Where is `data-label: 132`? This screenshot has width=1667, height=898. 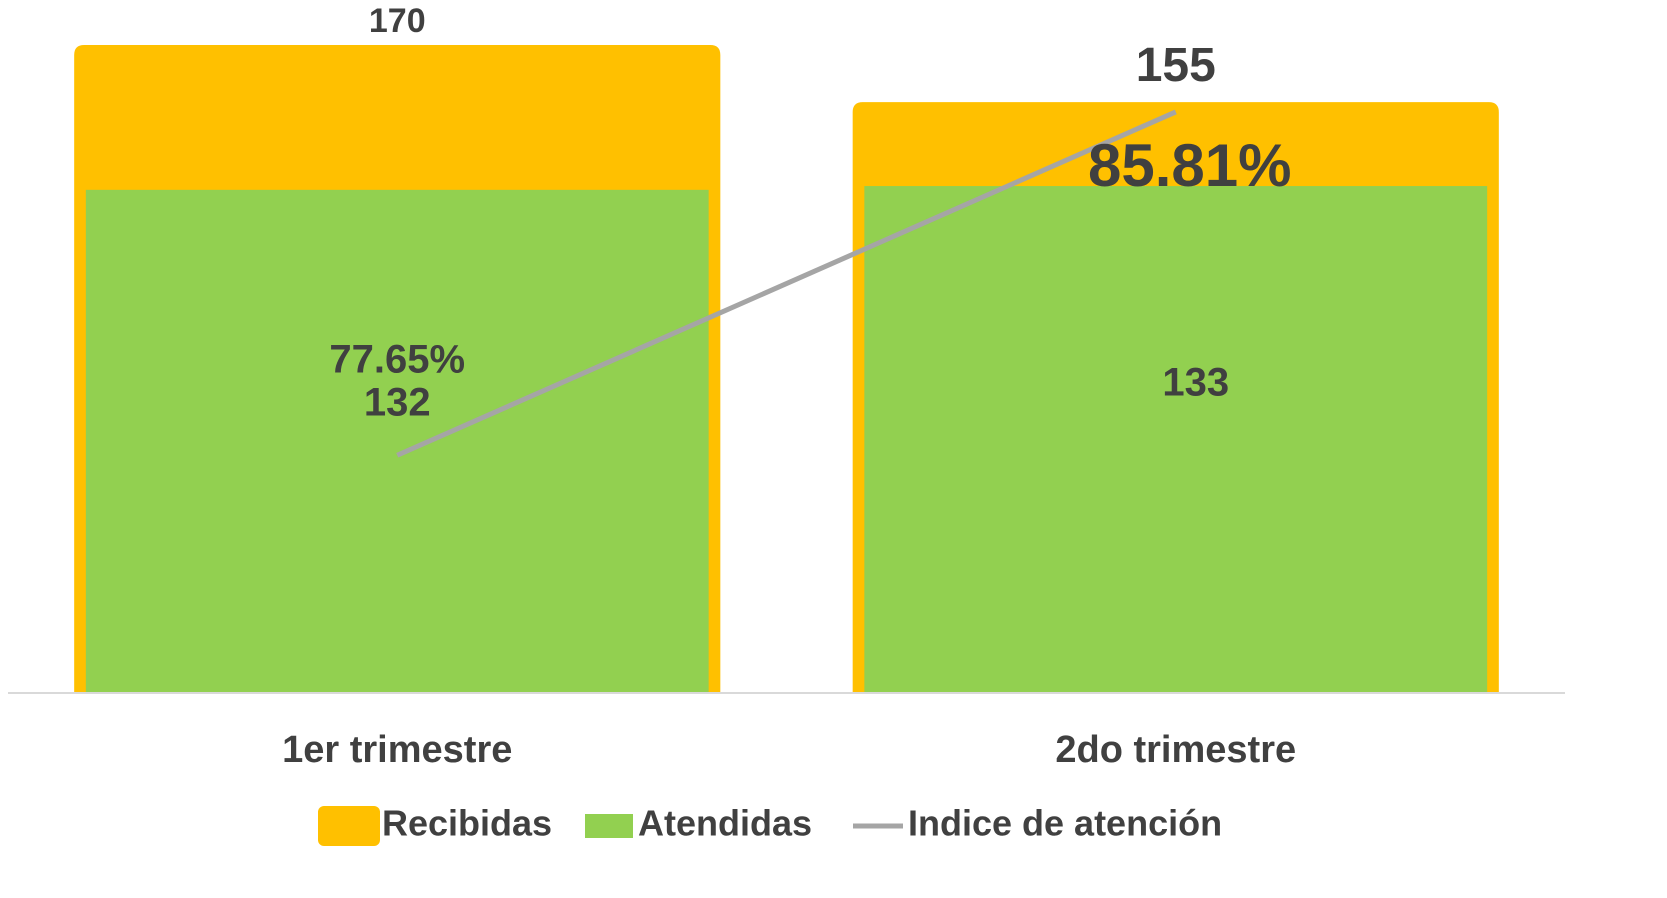
data-label: 132 is located at coordinates (397, 403).